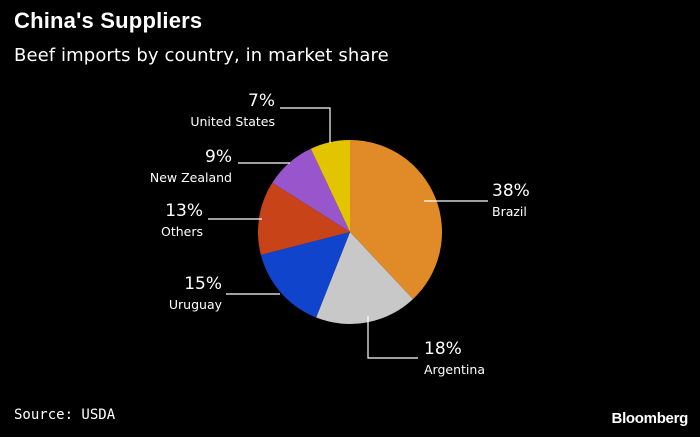  Describe the element at coordinates (184, 211) in the screenshot. I see `pct-label-others: 13%` at that location.